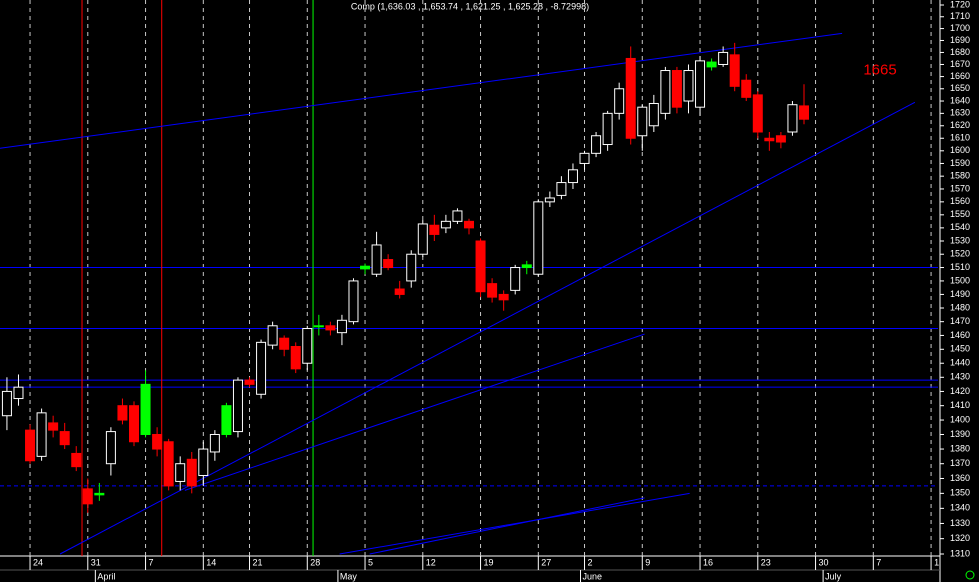 The width and height of the screenshot is (979, 582). What do you see at coordinates (960, 267) in the screenshot?
I see `y-tick-label: 1510` at bounding box center [960, 267].